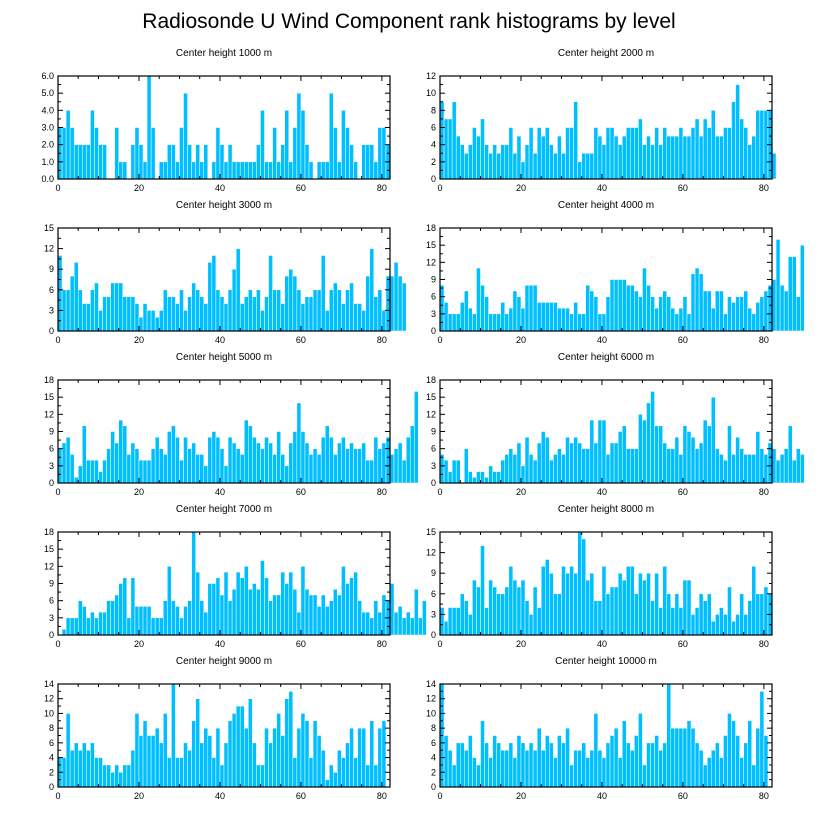 This screenshot has height=824, width=818. I want to click on panel-title: Center height 5000 m, so click(224, 357).